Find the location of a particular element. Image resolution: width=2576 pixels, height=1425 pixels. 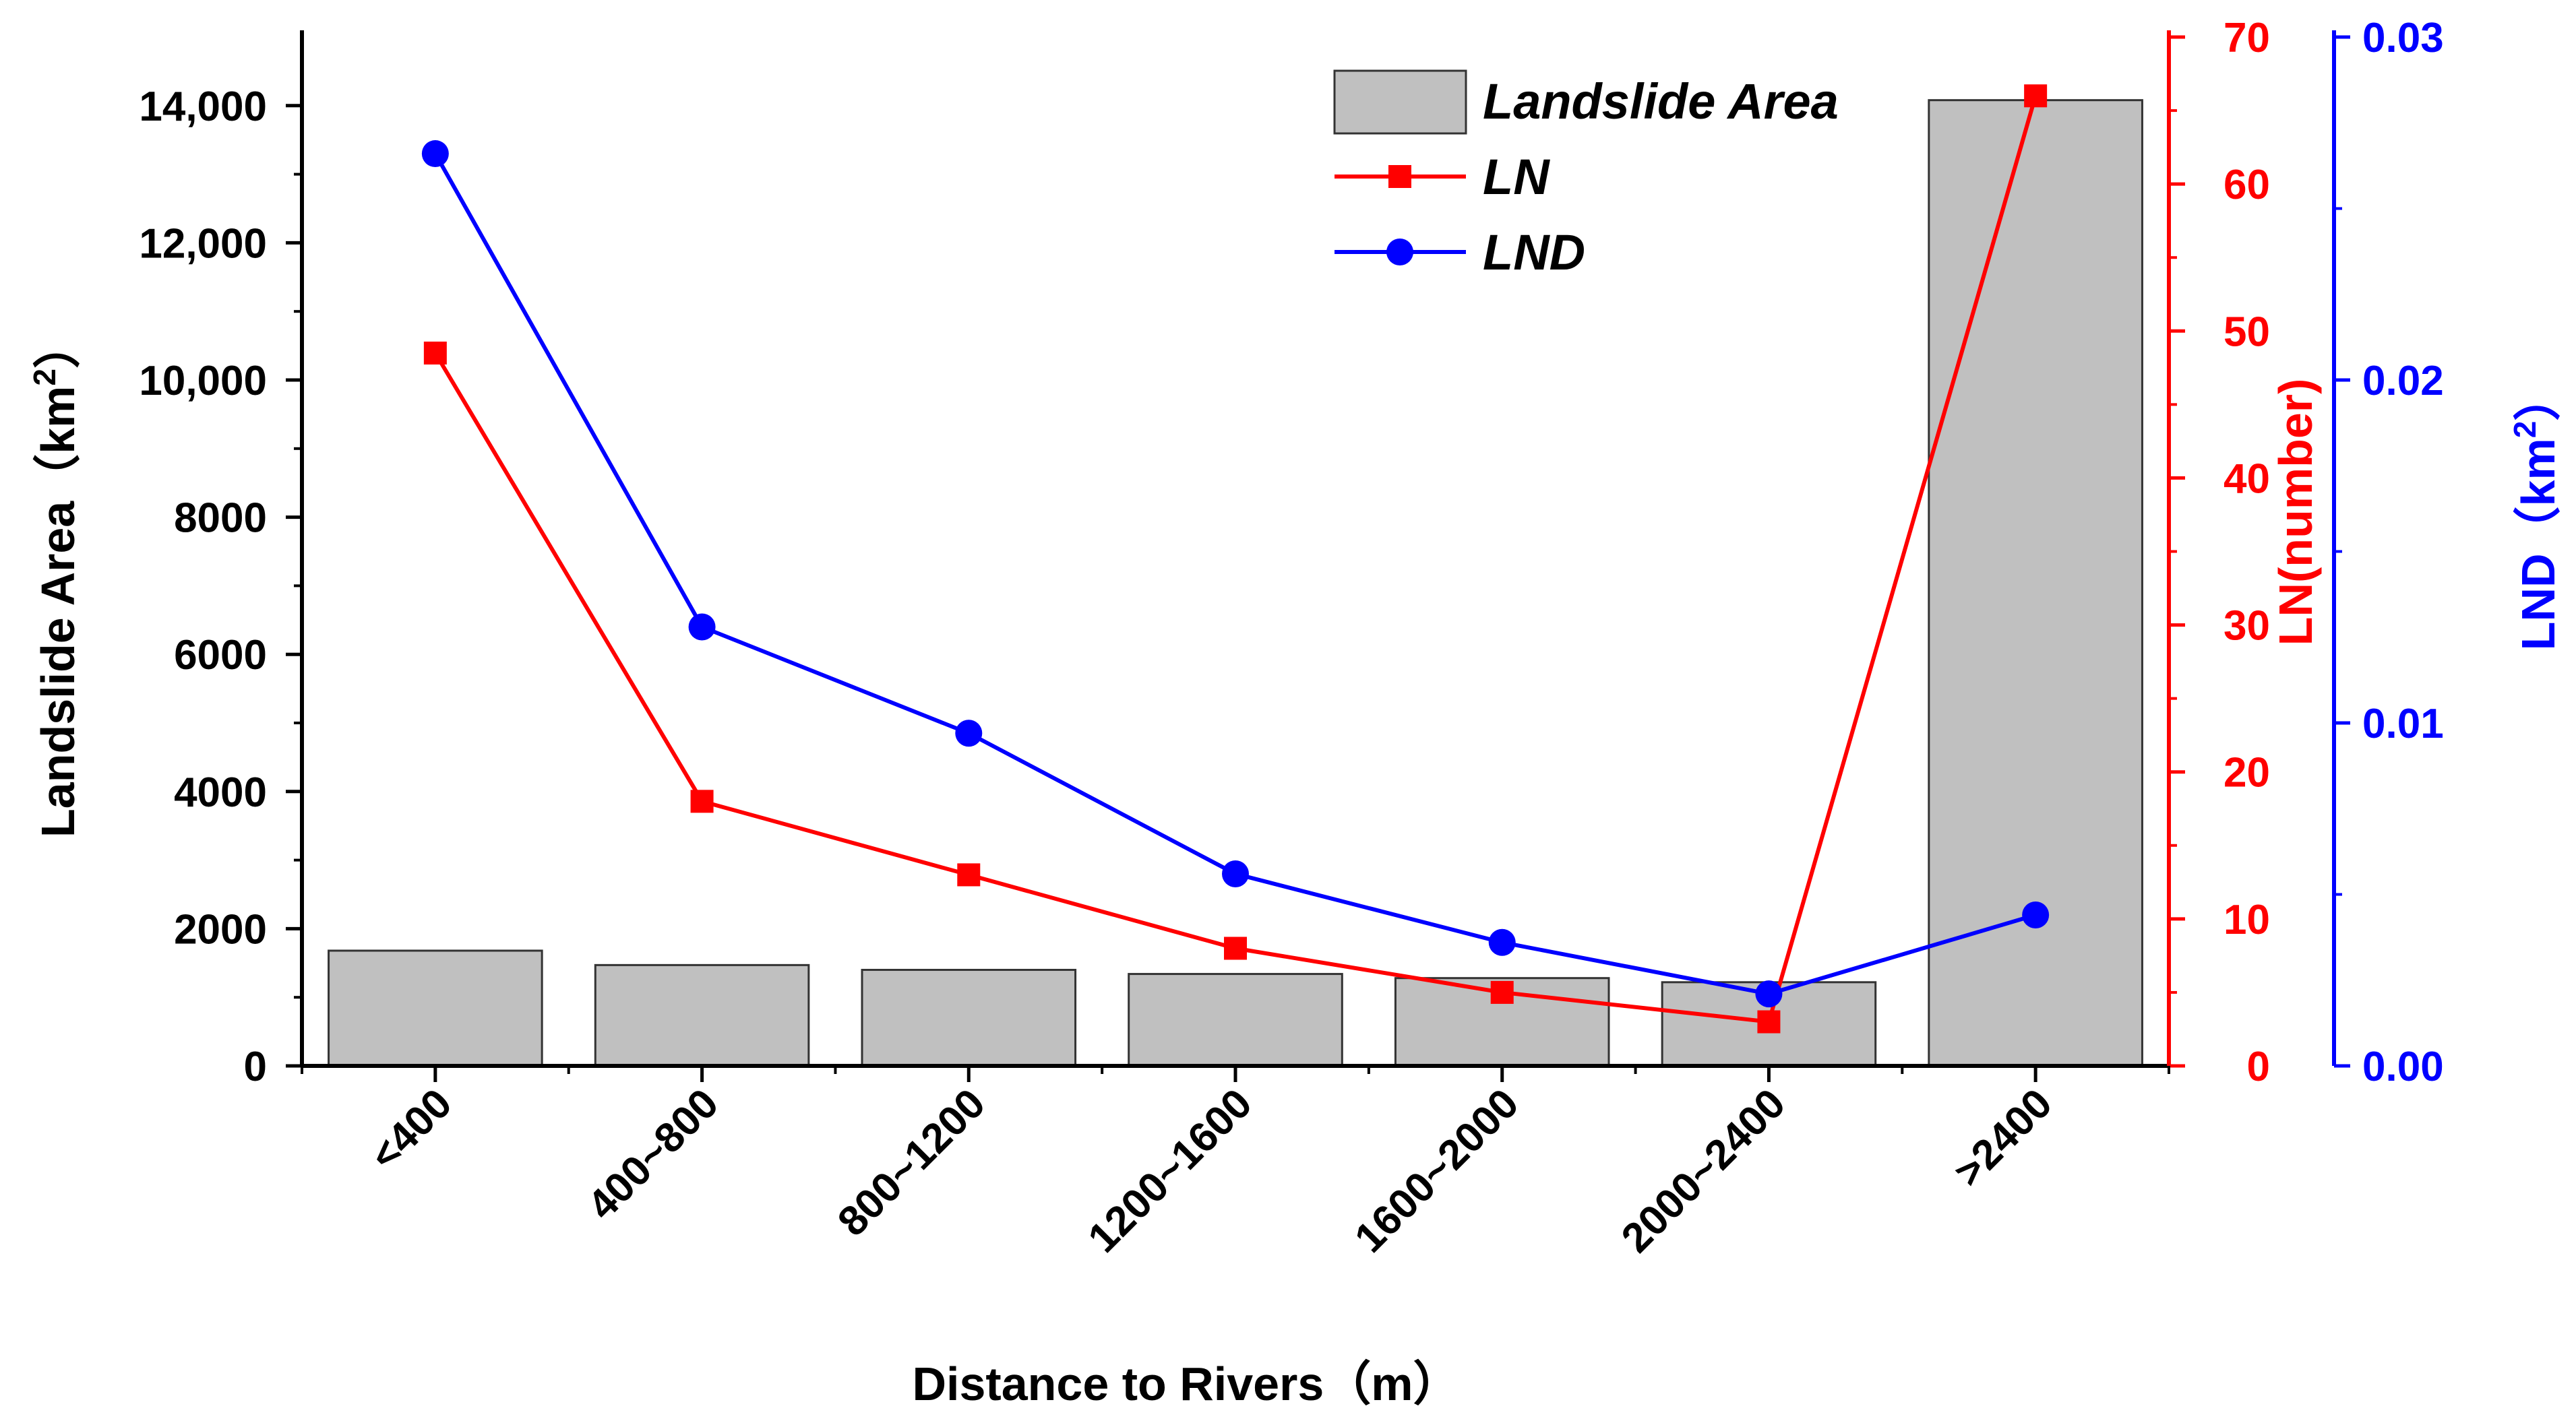

left-axis-title: Landslide Area（km2） is located at coordinates (55, 579).